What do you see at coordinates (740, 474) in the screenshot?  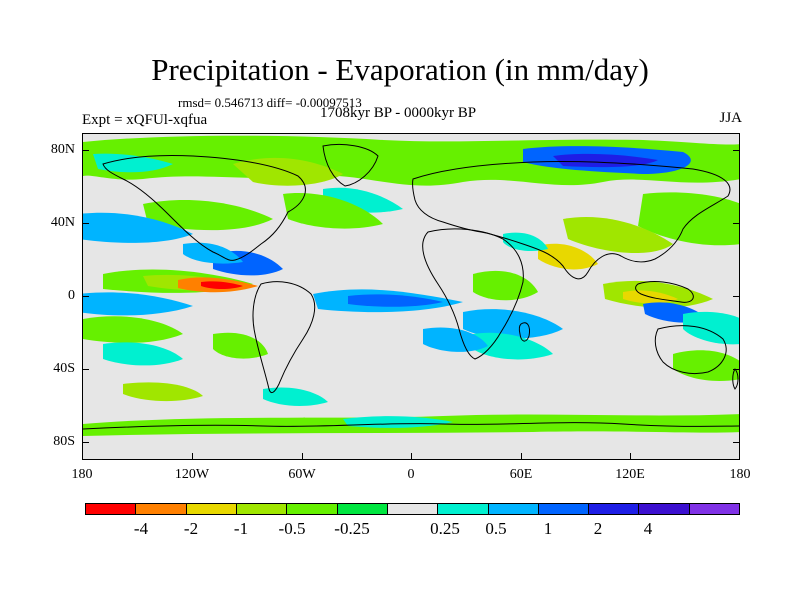 I see `x-label-180e: 180` at bounding box center [740, 474].